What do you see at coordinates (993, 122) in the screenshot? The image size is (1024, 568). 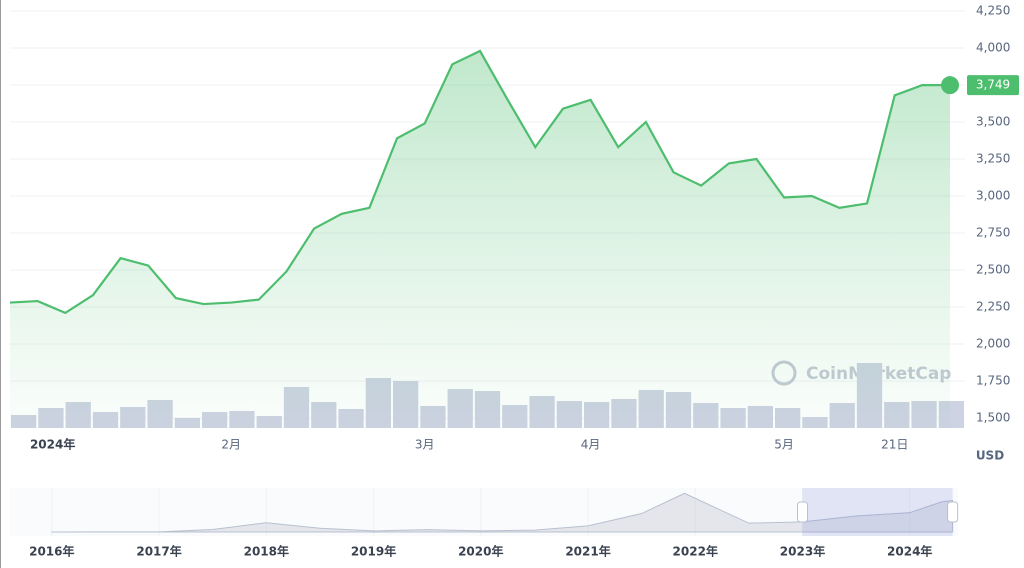 I see `y-tick-label: 3,500` at bounding box center [993, 122].